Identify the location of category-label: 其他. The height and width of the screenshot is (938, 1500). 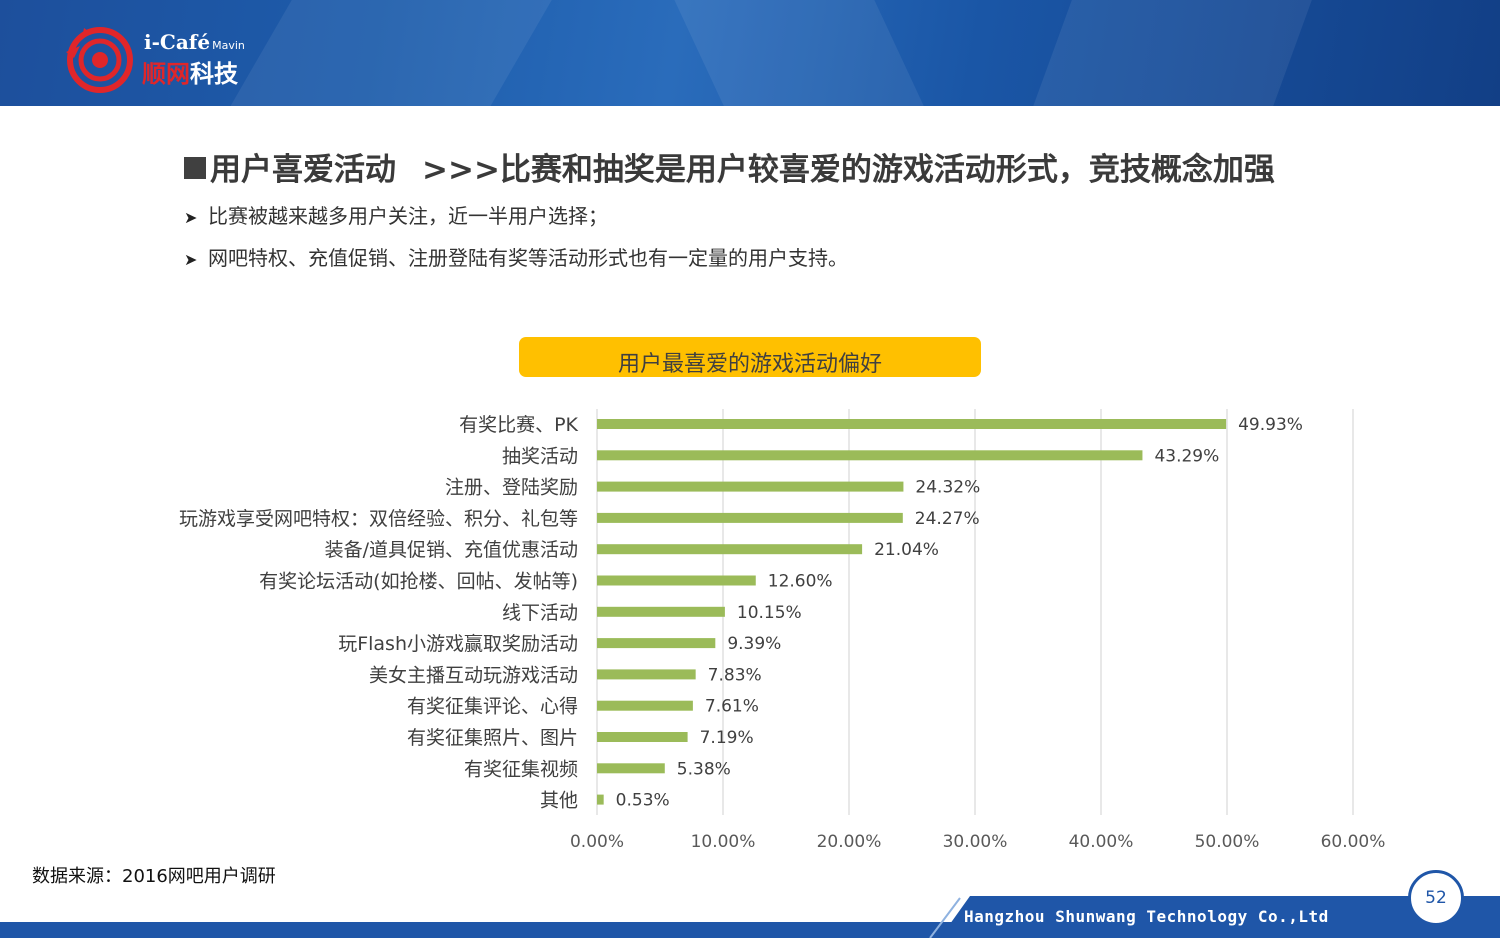
(559, 801).